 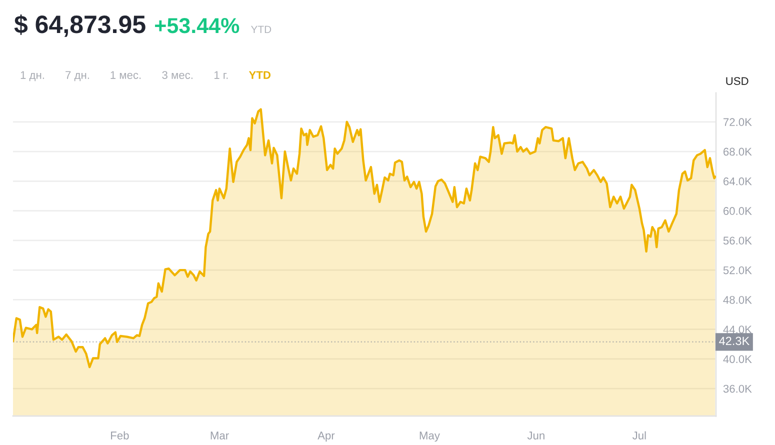 I want to click on ref-line-label: 42.3K, so click(x=734, y=341).